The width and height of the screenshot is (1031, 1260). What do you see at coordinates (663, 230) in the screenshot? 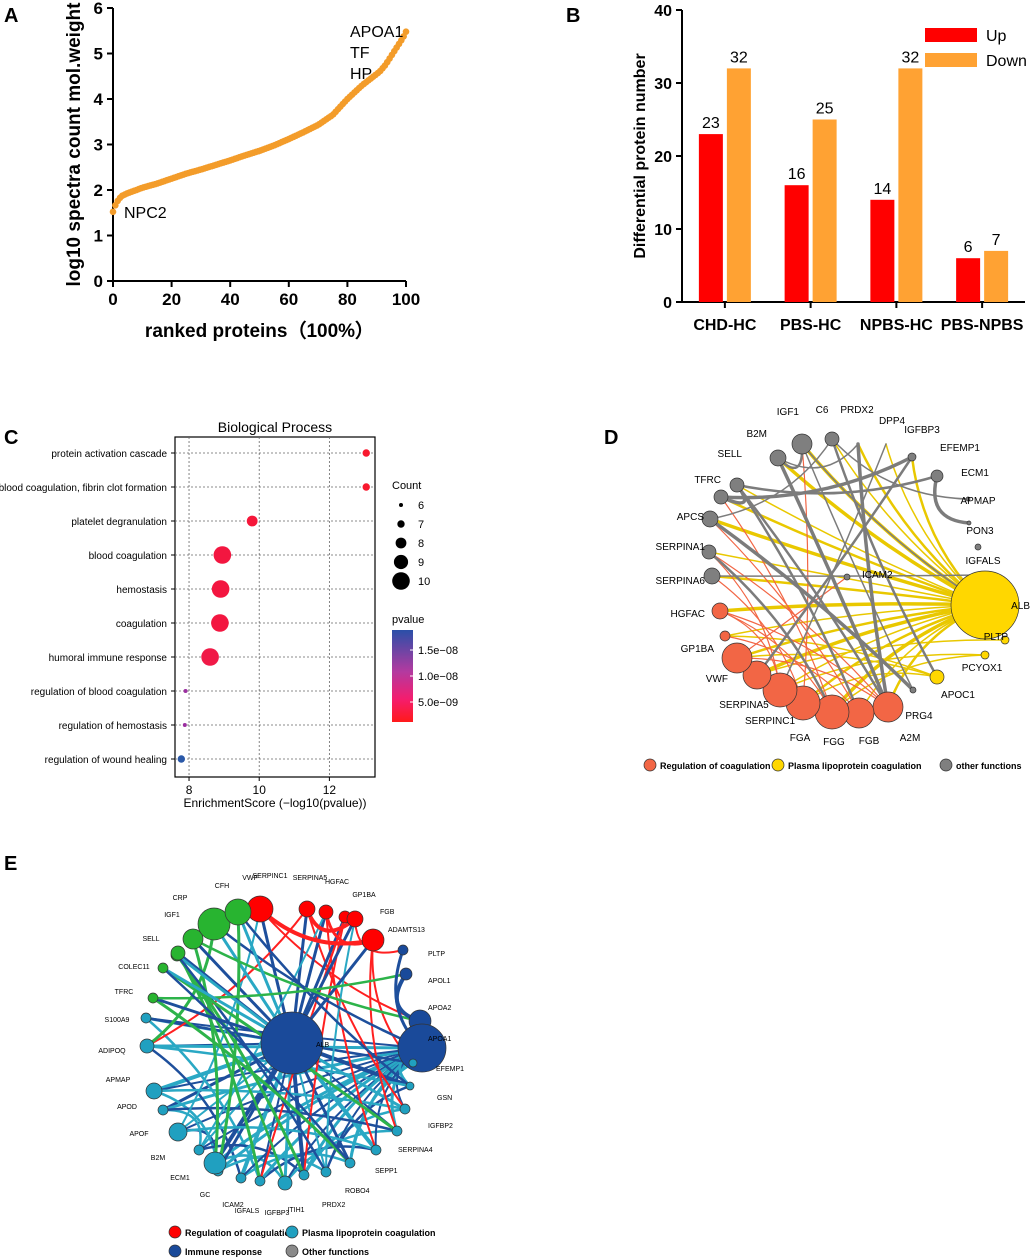
I see `y-tick-label: 10` at bounding box center [663, 230].